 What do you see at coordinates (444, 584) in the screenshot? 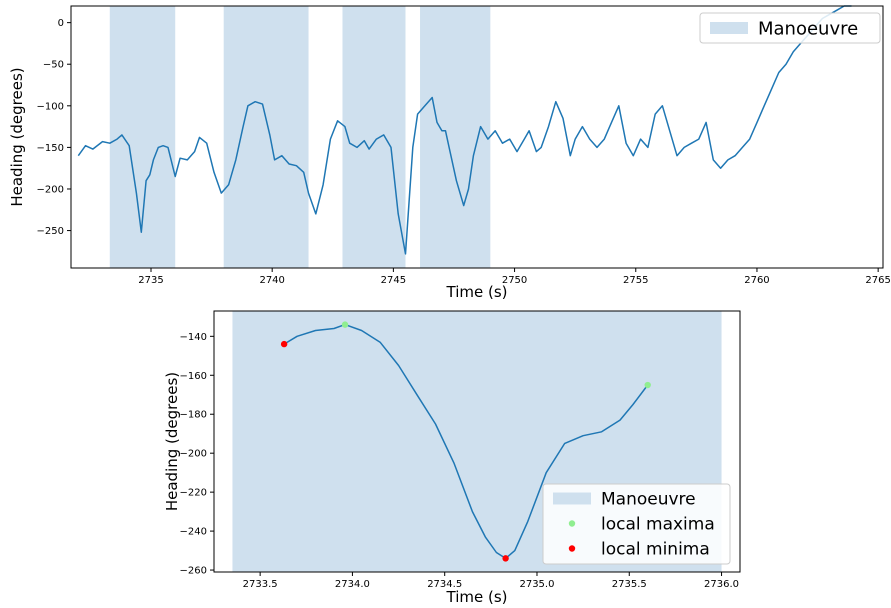
I see `chart-2-x-tick-label-3: 2734.5` at bounding box center [444, 584].